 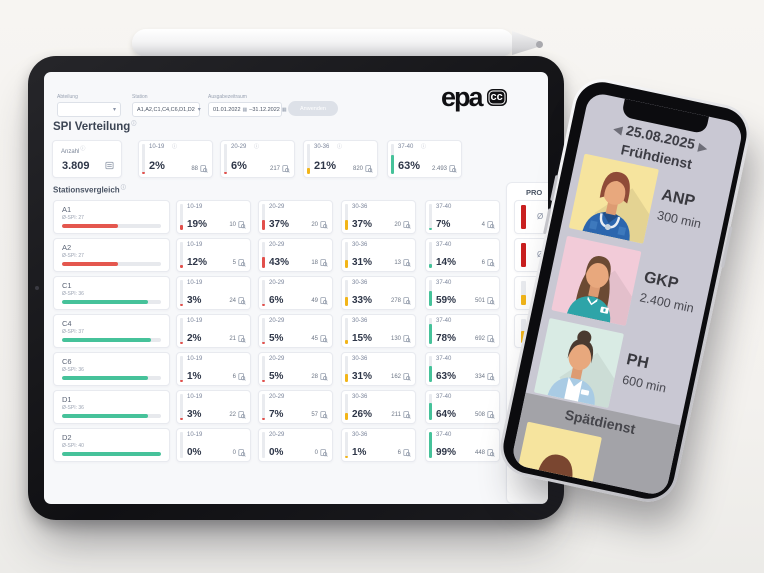 What do you see at coordinates (239, 166) in the screenshot?
I see `range-percent: 6%` at bounding box center [239, 166].